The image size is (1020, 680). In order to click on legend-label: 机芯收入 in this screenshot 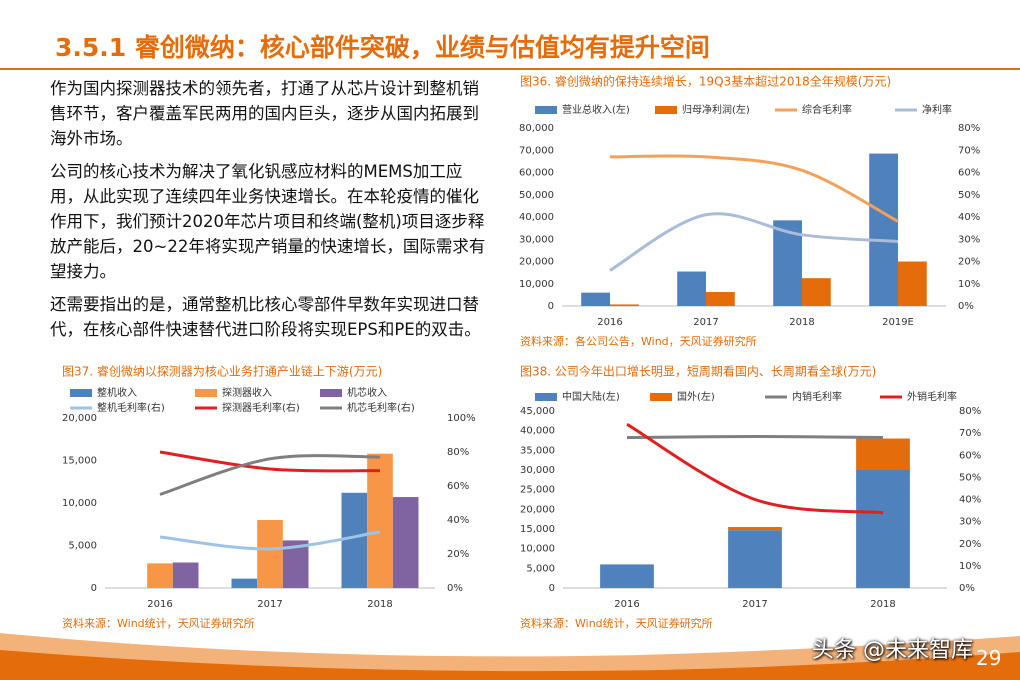, I will do `click(367, 392)`.